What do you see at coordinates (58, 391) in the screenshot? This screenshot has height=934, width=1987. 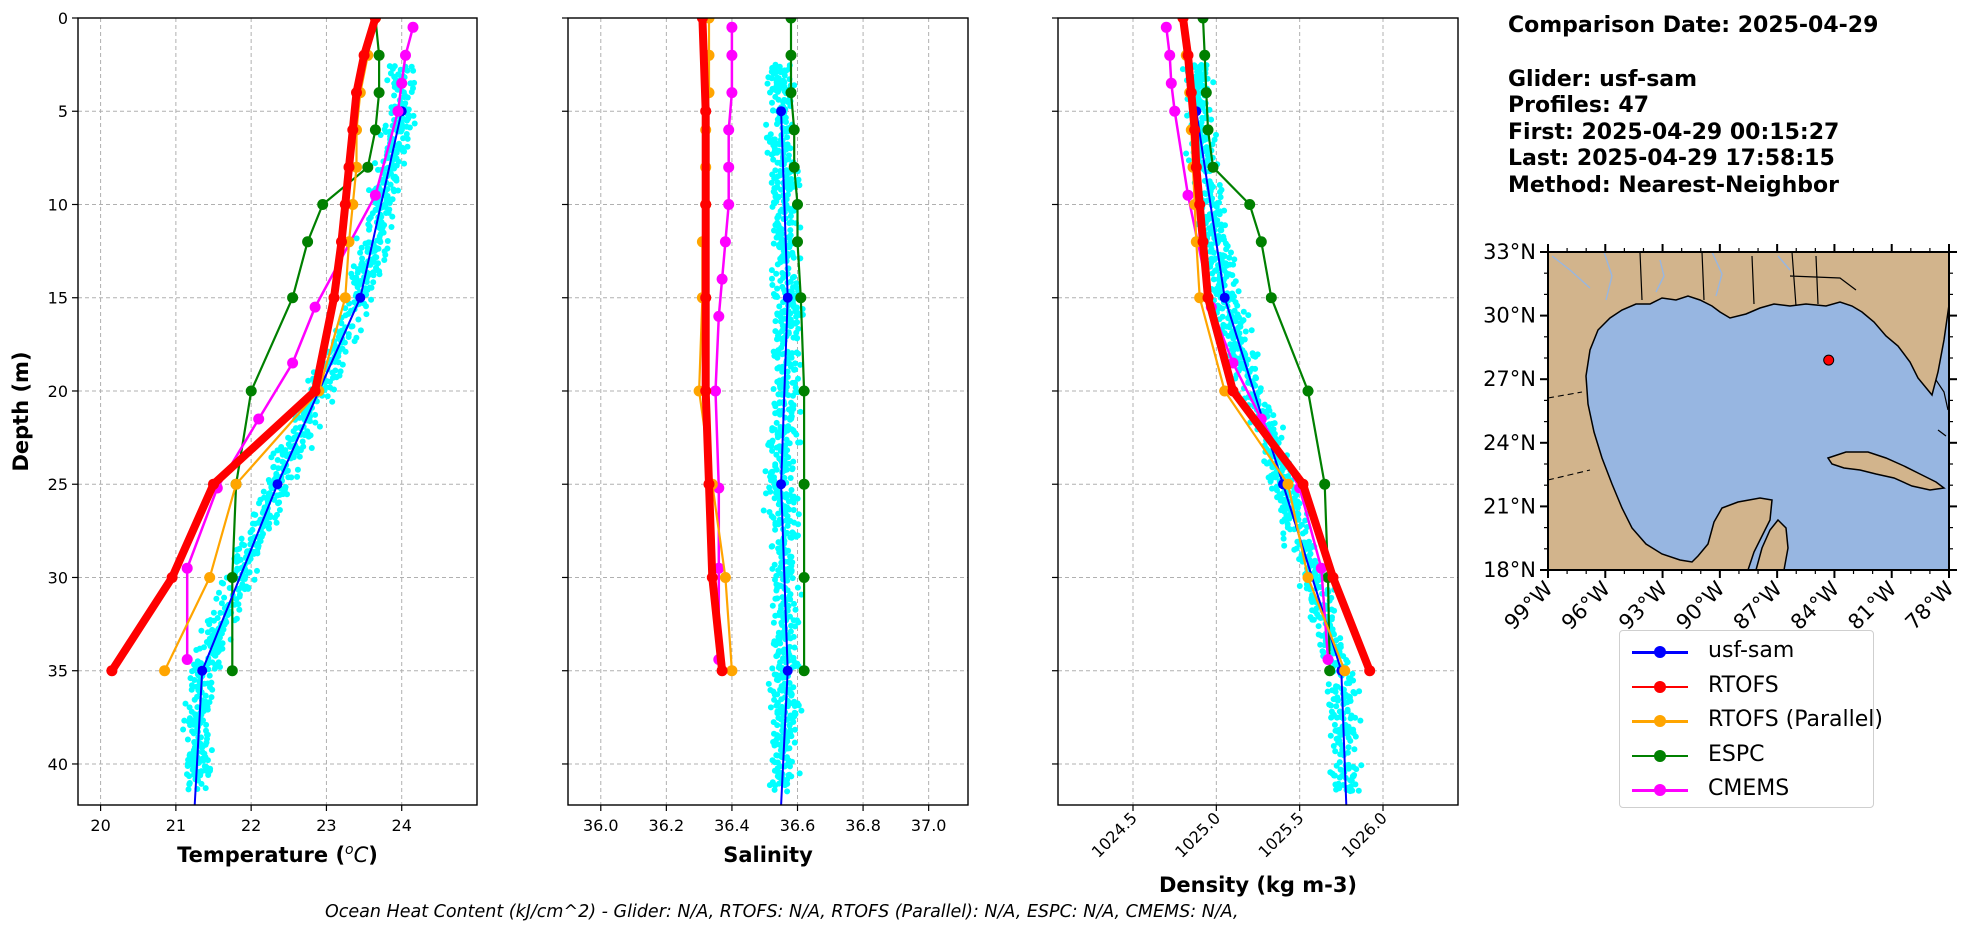 I see `y-tick-label: 20` at bounding box center [58, 391].